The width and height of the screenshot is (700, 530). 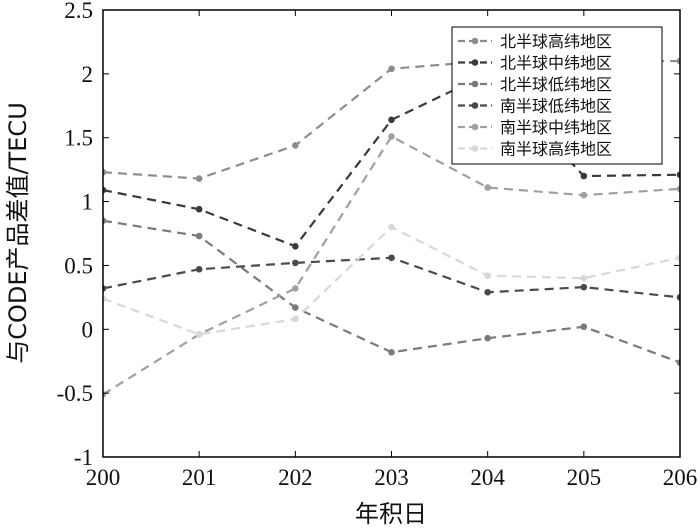 I want to click on x-tick-label: 203, so click(x=391, y=477).